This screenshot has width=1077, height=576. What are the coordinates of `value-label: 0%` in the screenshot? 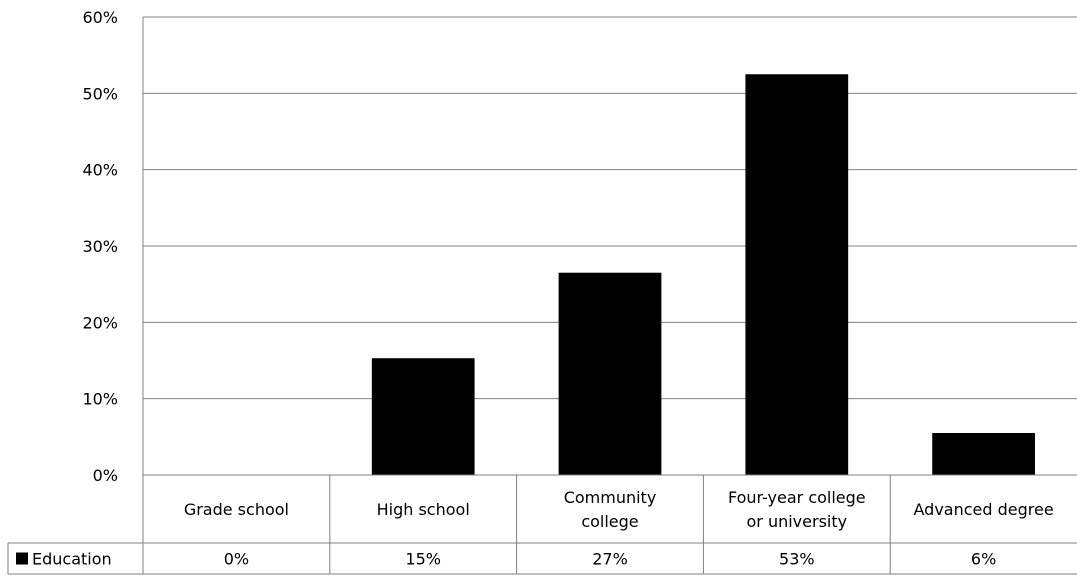 It's located at (236, 559).